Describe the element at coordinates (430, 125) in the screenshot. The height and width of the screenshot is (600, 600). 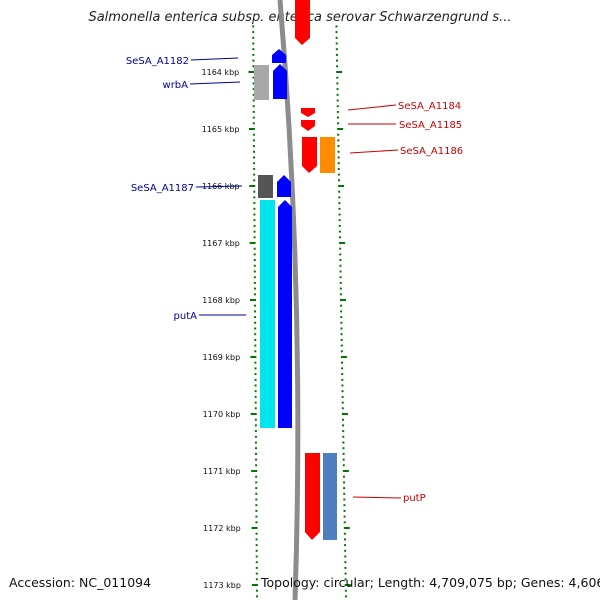
I see `label-sesa-a1185: SeSA_A1185` at that location.